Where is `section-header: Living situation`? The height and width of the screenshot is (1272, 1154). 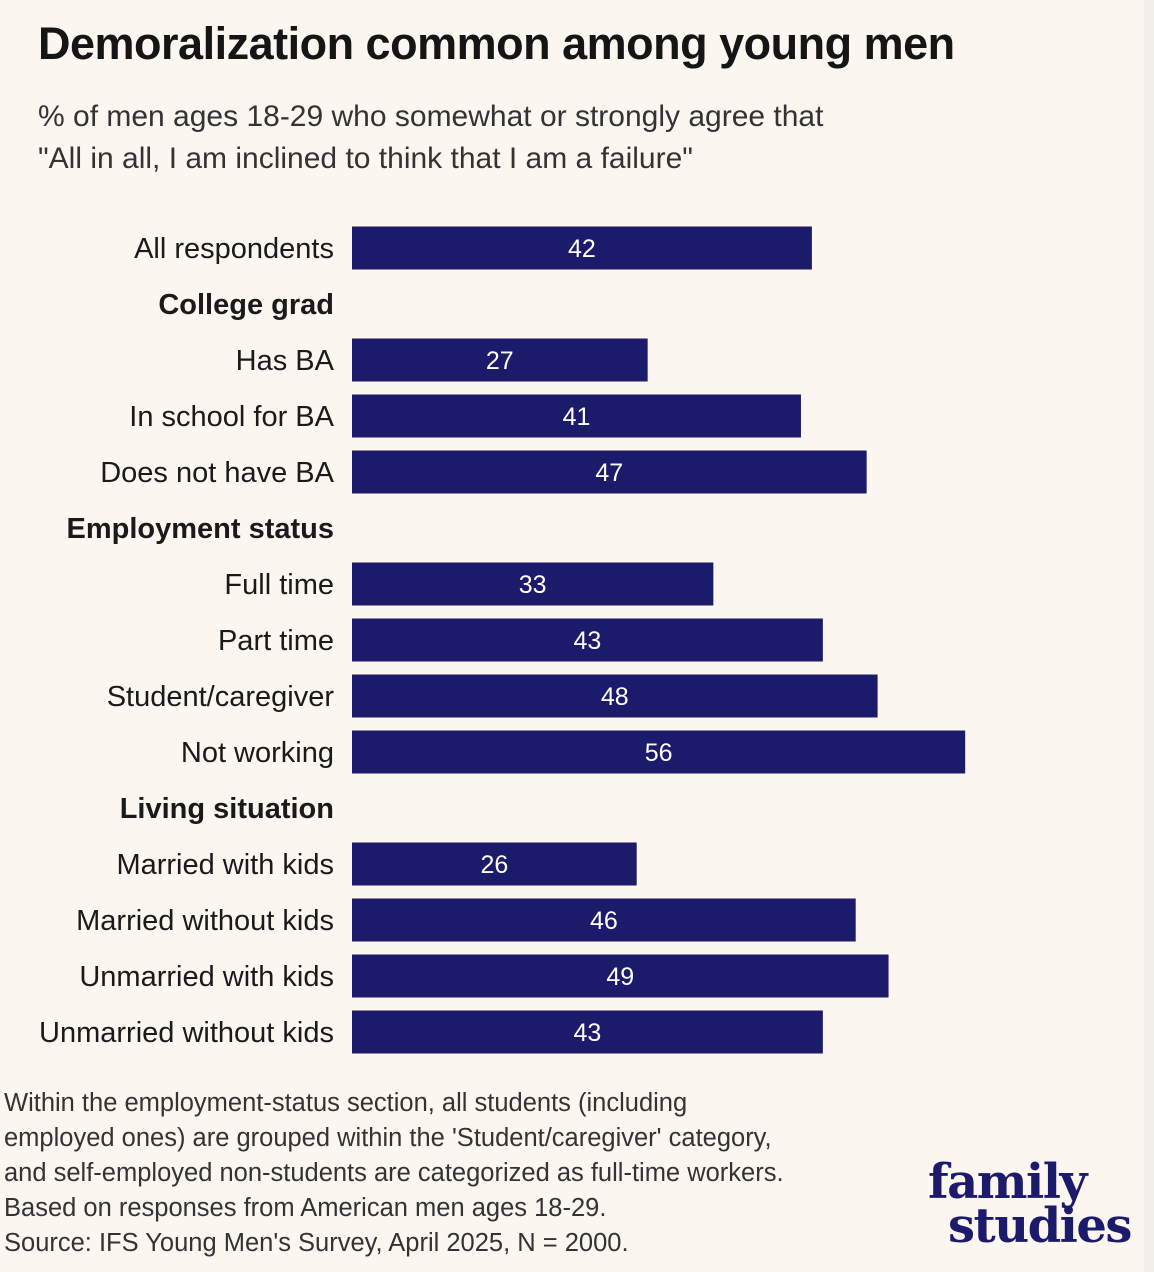 section-header: Living situation is located at coordinates (227, 809).